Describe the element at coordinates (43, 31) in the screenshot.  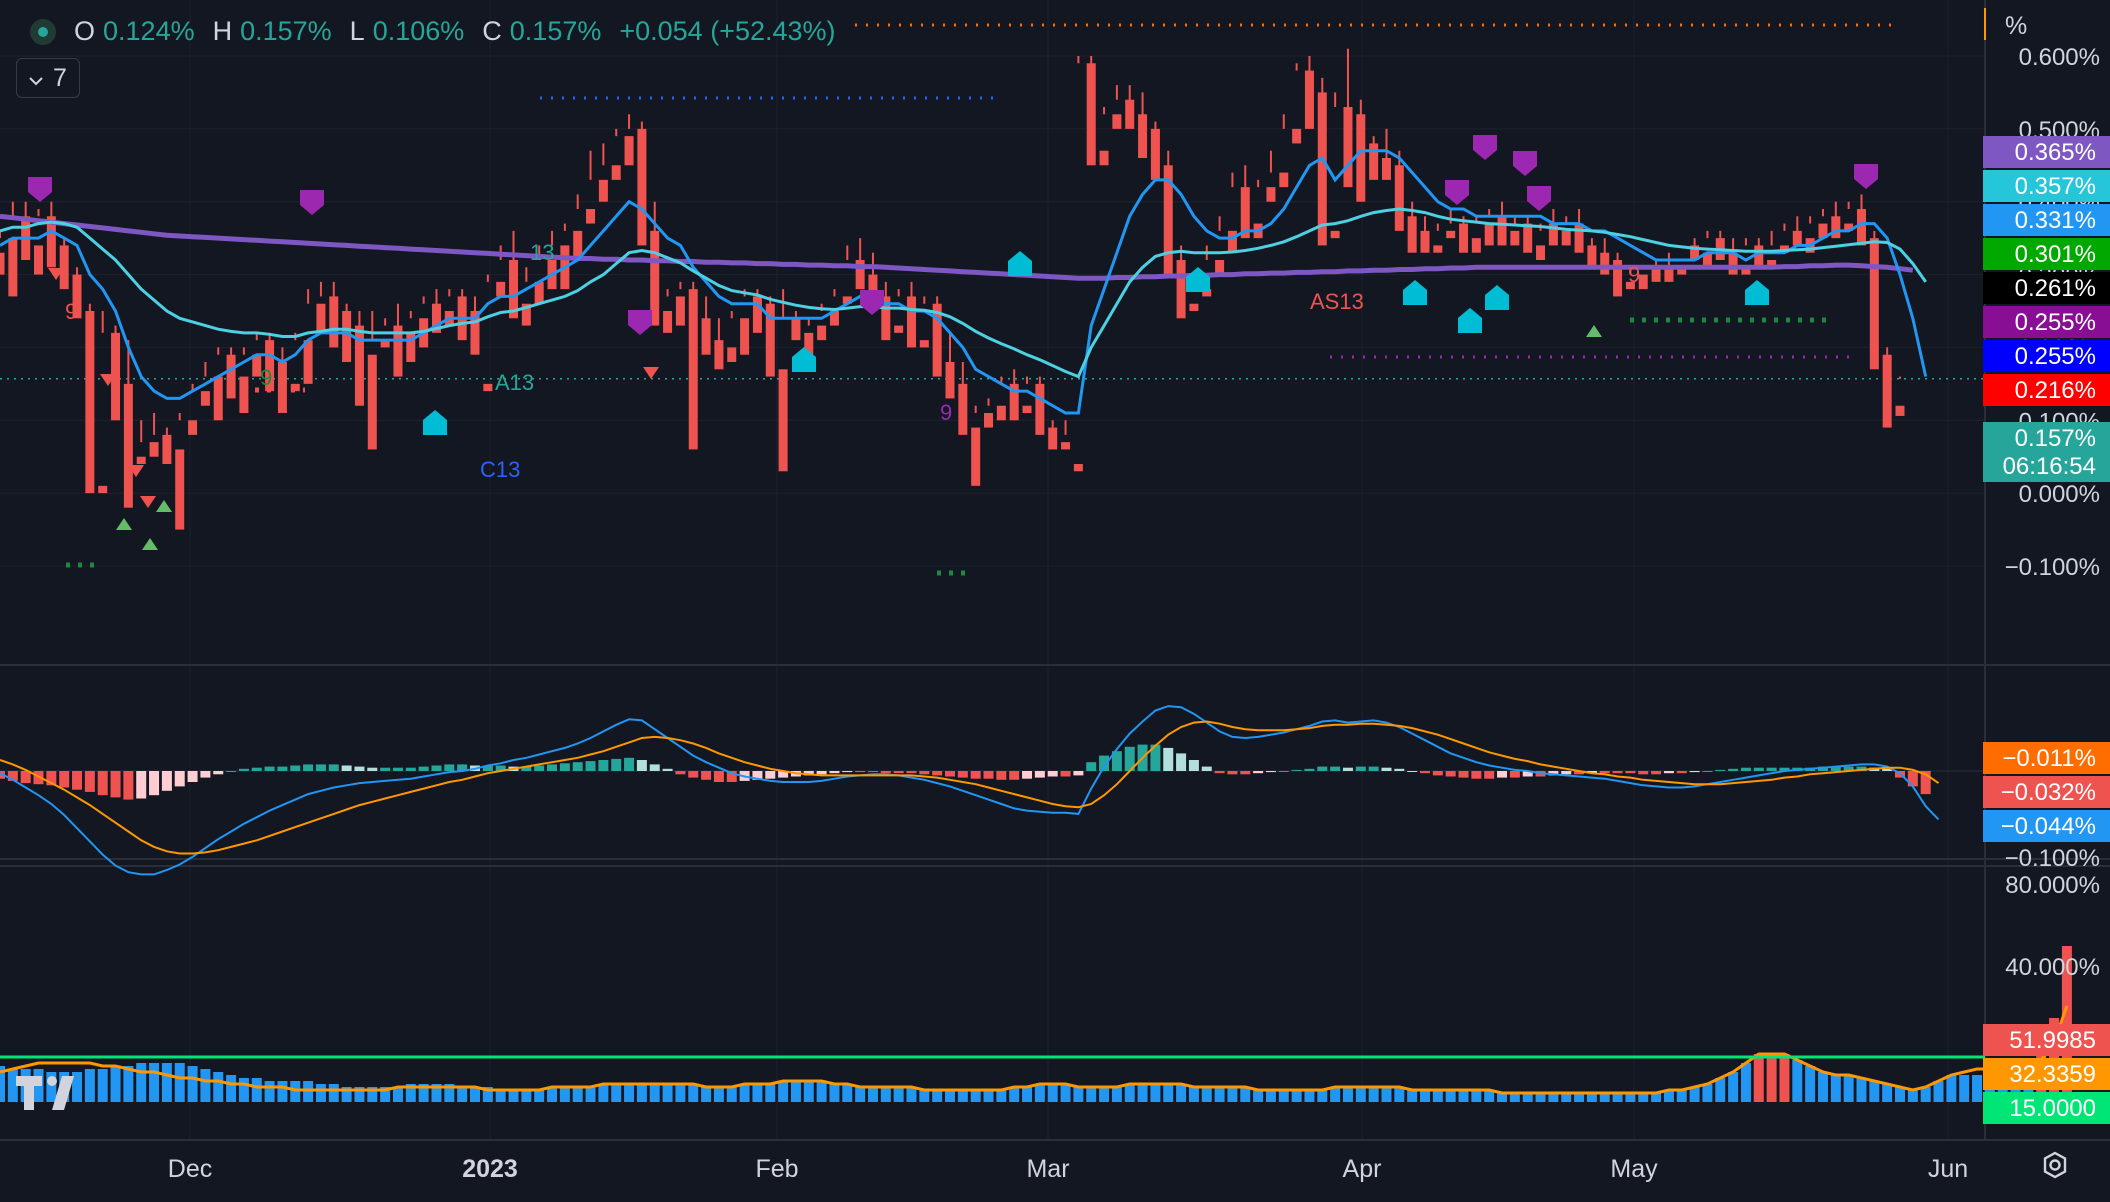
I see `symbol-status-icon` at that location.